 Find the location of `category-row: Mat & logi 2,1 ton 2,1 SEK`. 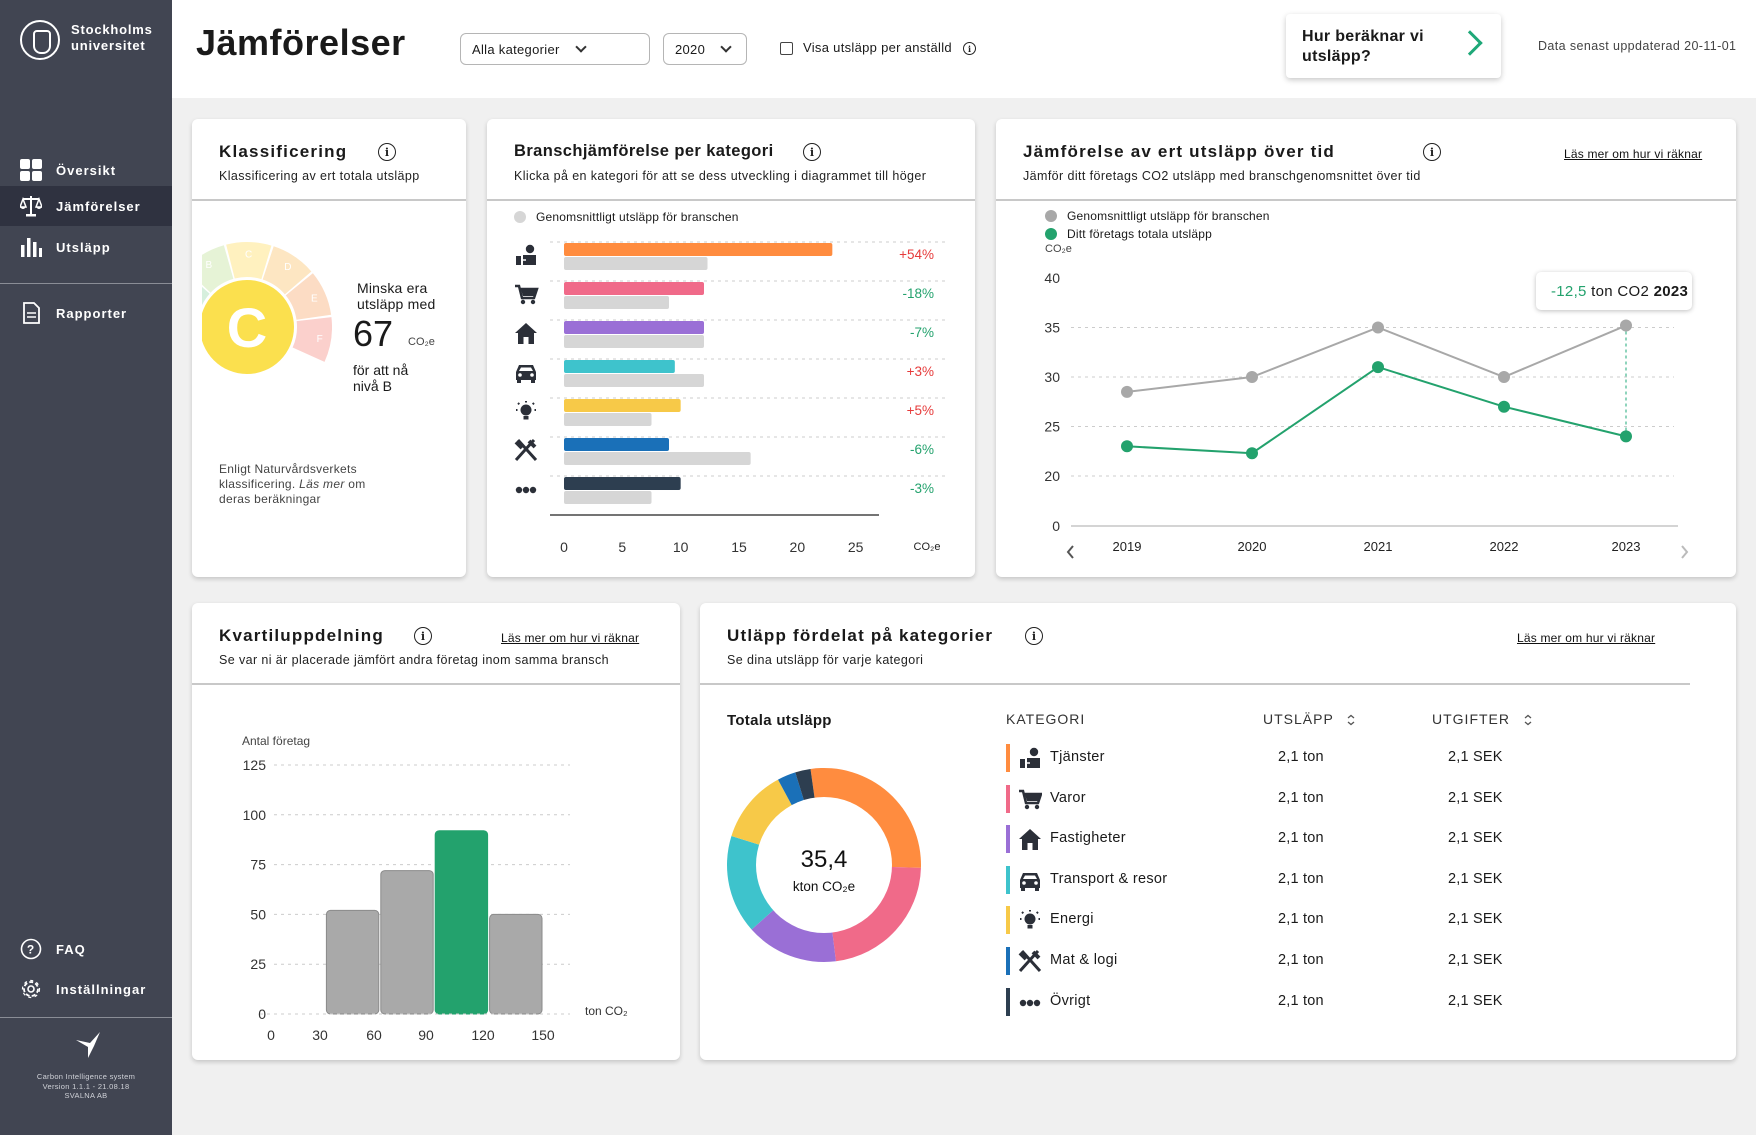

category-row: Mat & logi 2,1 ton 2,1 SEK is located at coordinates (1316, 961).